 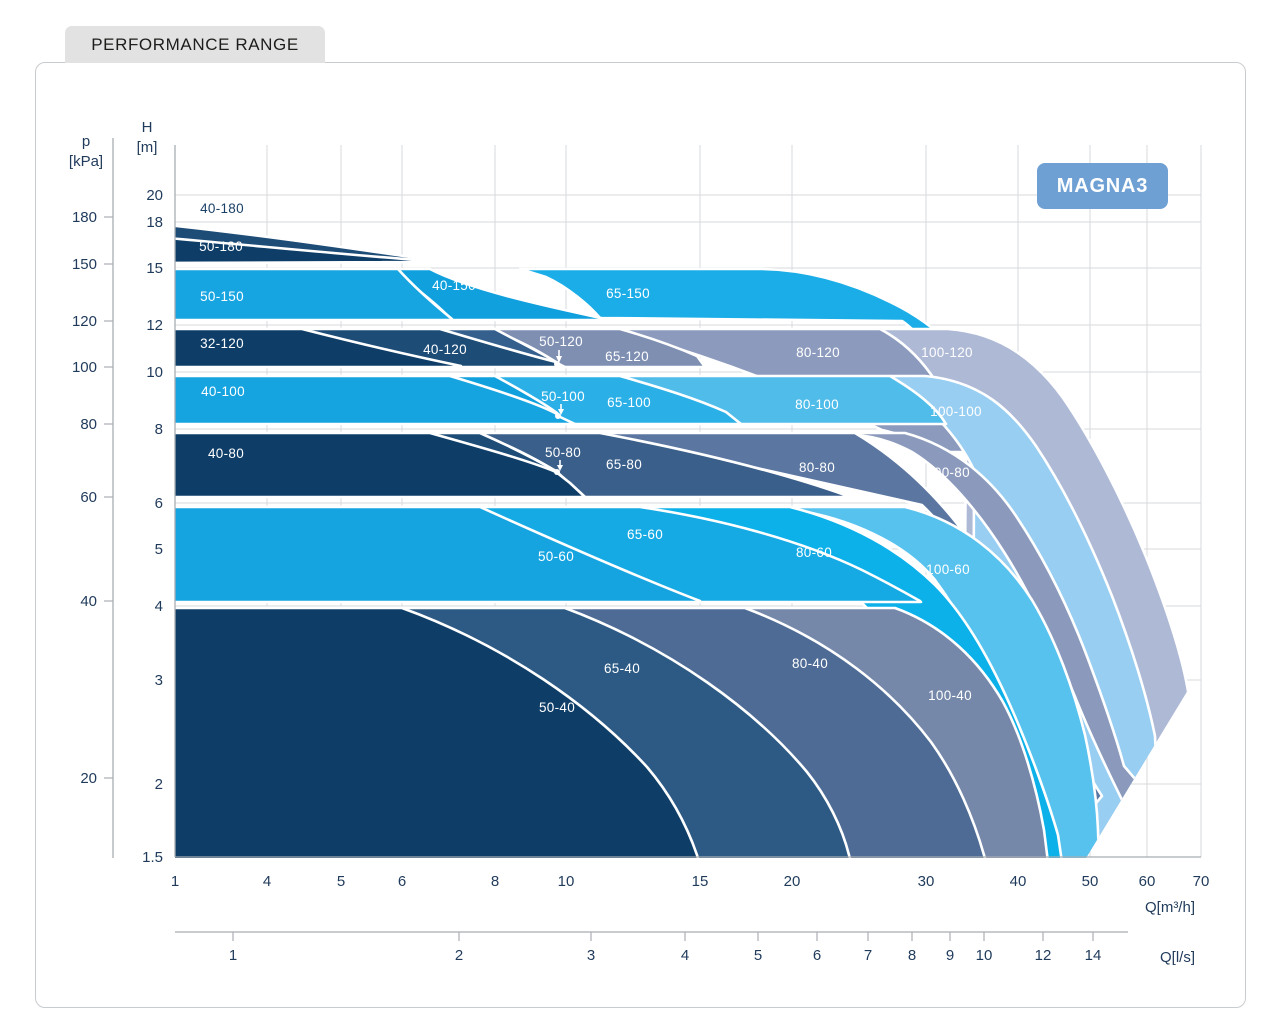 I want to click on region-label-50-180: 50-180, so click(x=221, y=246).